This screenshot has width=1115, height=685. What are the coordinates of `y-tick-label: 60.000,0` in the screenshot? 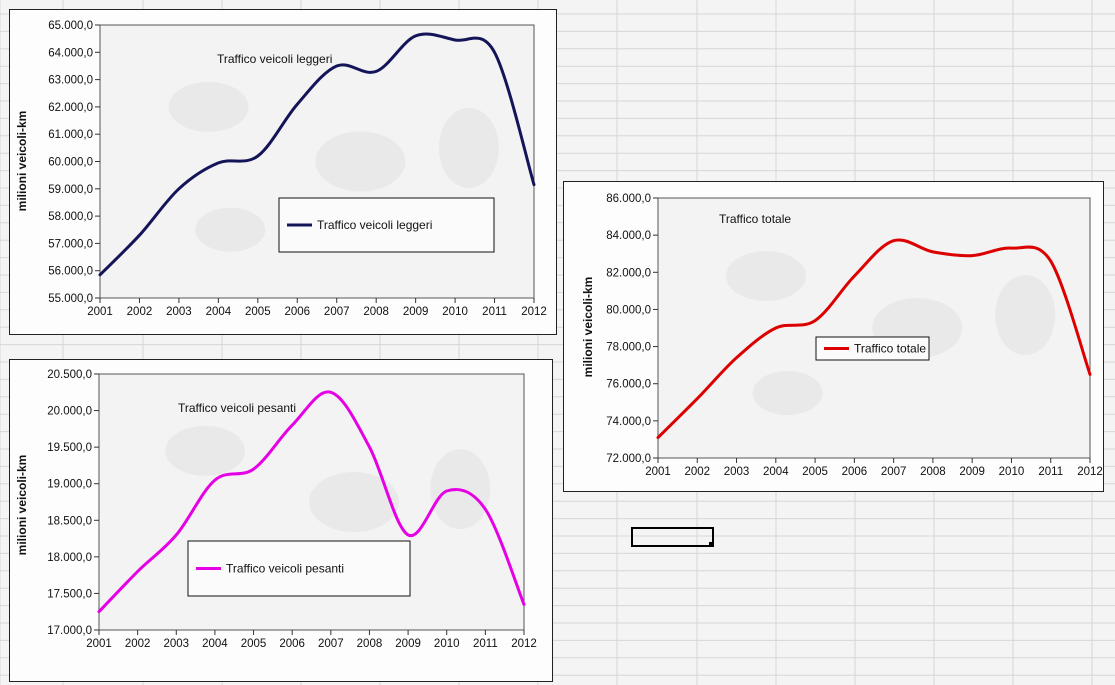 It's located at (70, 163).